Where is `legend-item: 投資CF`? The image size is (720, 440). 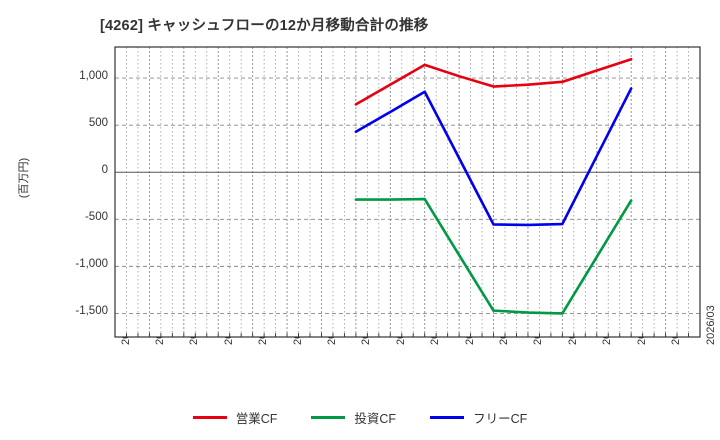 legend-item: 投資CF is located at coordinates (353, 417).